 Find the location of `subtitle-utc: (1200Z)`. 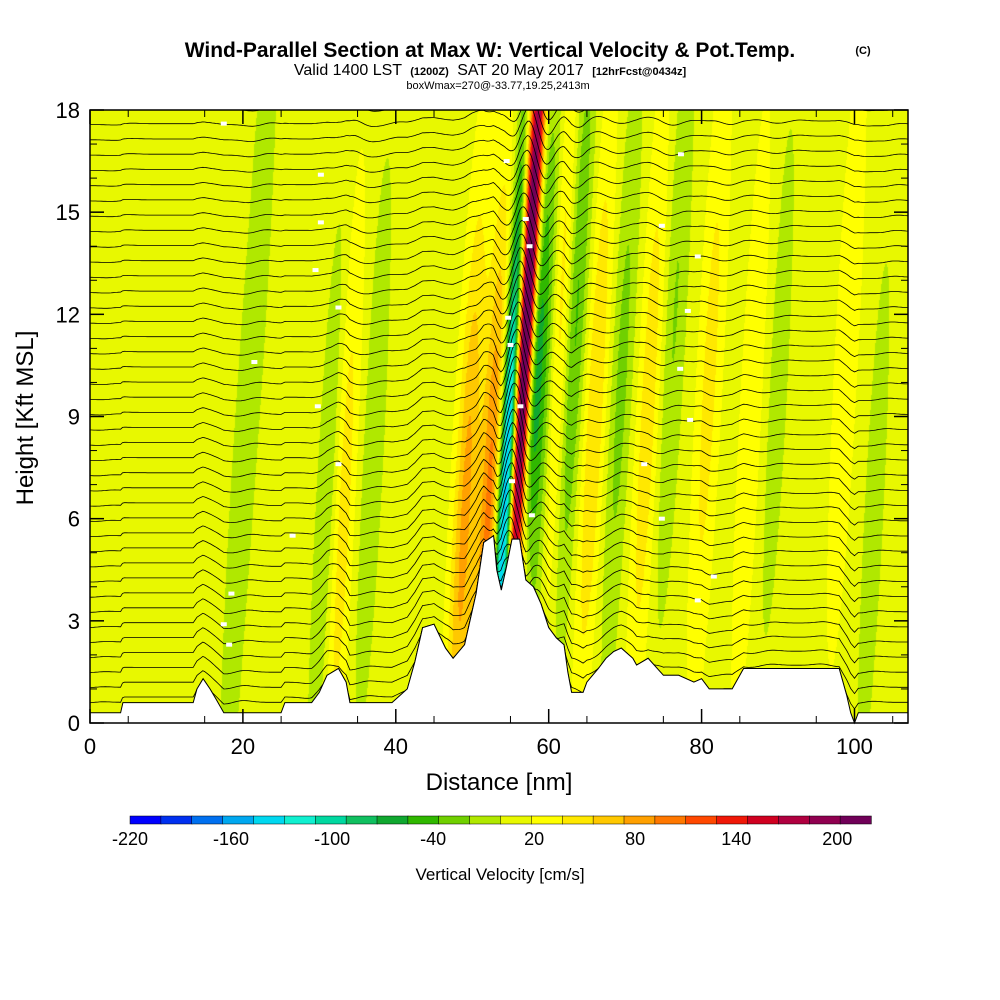

subtitle-utc: (1200Z) is located at coordinates (429, 72).